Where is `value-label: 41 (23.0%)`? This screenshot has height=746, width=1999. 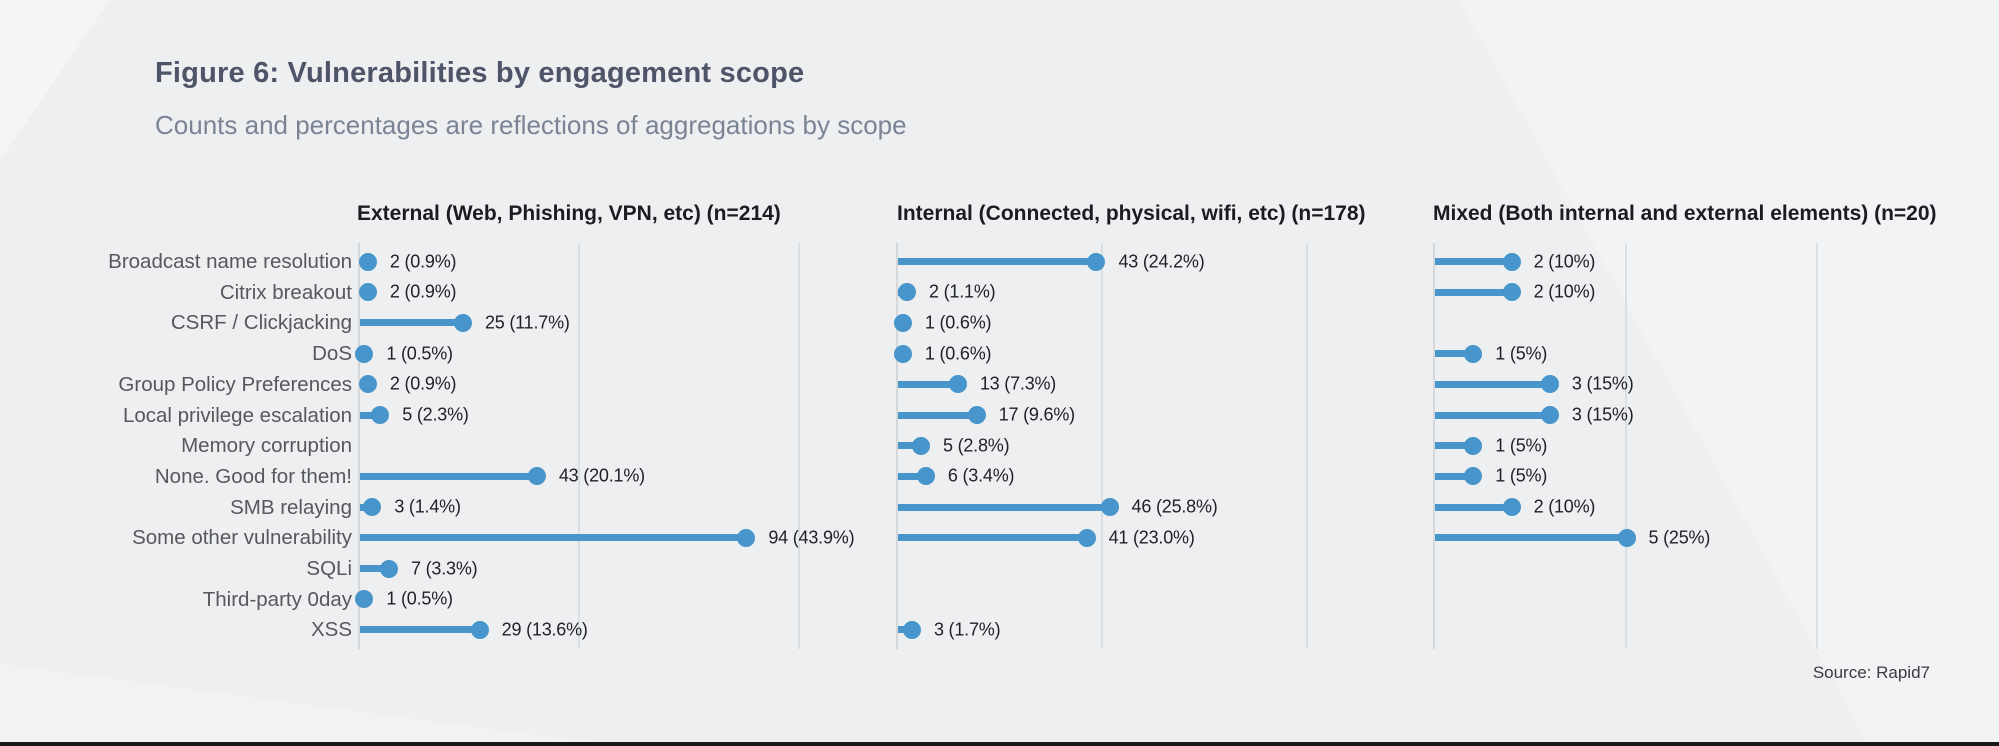
value-label: 41 (23.0%) is located at coordinates (1151, 537).